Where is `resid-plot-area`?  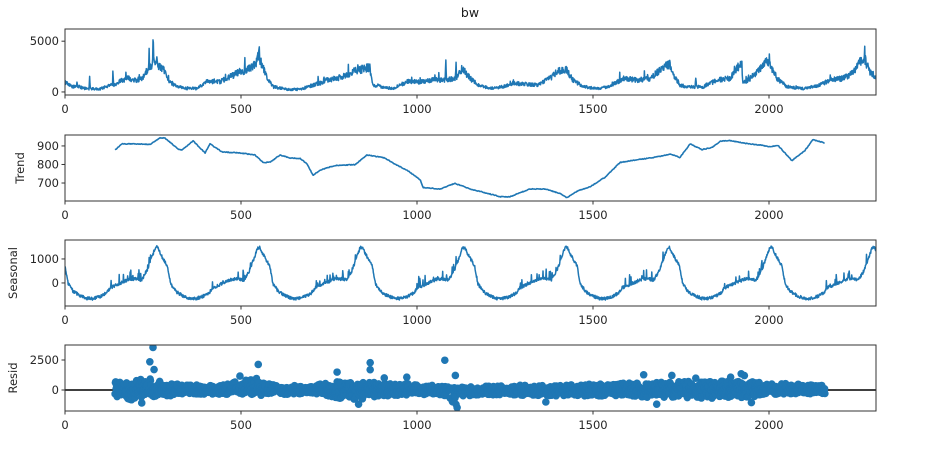
resid-plot-area is located at coordinates (470, 378).